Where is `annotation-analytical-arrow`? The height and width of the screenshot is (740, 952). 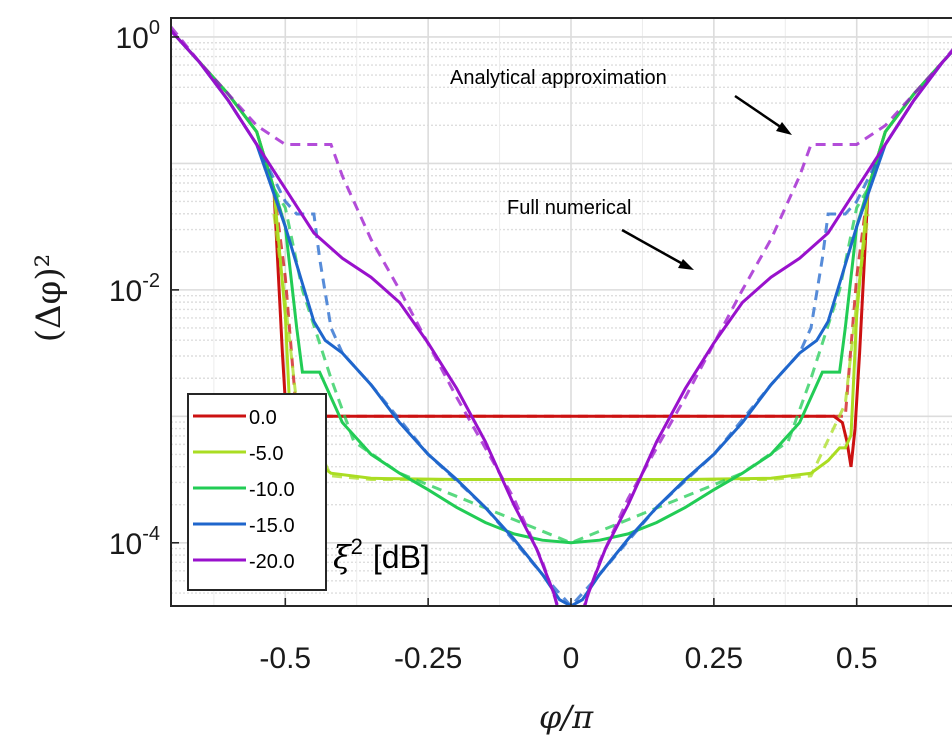 annotation-analytical-arrow is located at coordinates (761, 114).